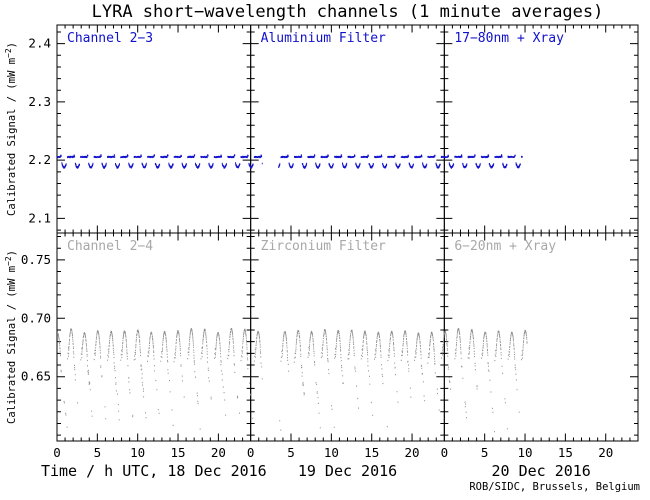  What do you see at coordinates (39, 159) in the screenshot?
I see `y-tick-label: 2.2` at bounding box center [39, 159].